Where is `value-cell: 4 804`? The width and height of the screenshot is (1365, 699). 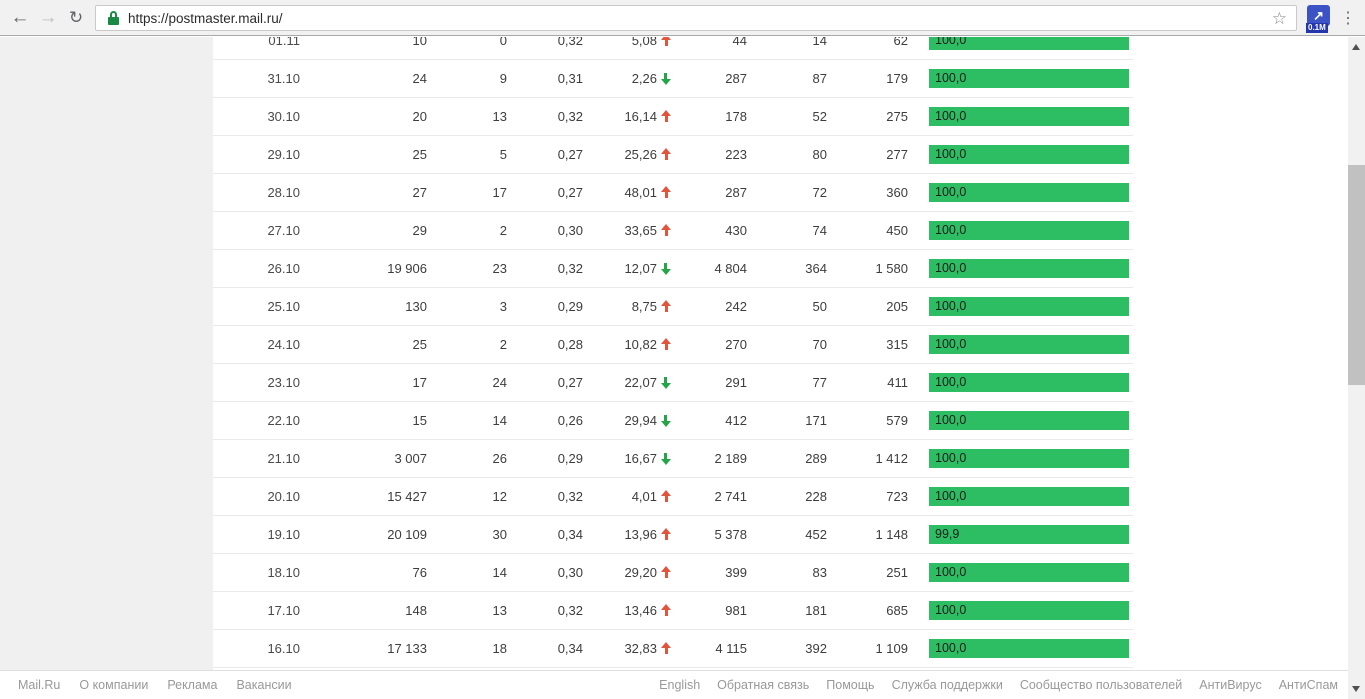
value-cell: 4 804 is located at coordinates (730, 268).